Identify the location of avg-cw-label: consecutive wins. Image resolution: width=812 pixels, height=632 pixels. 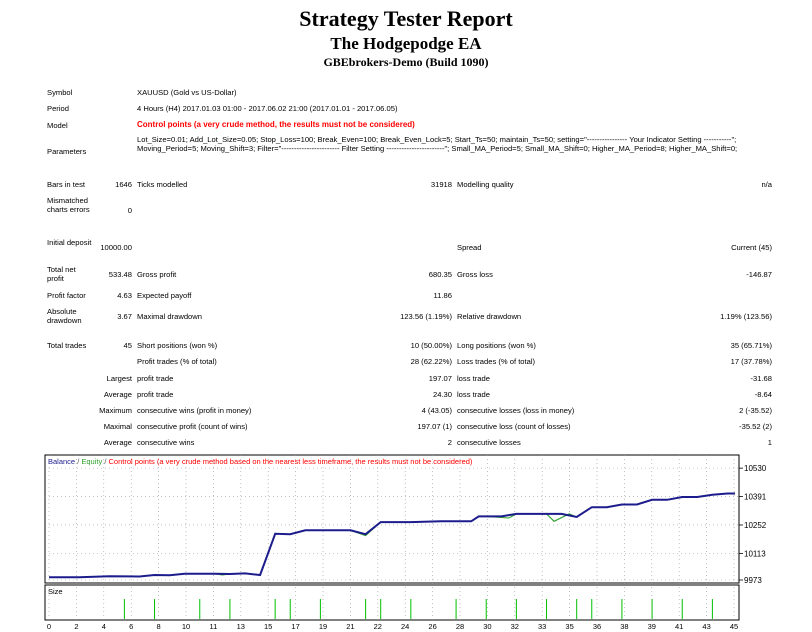
(166, 442).